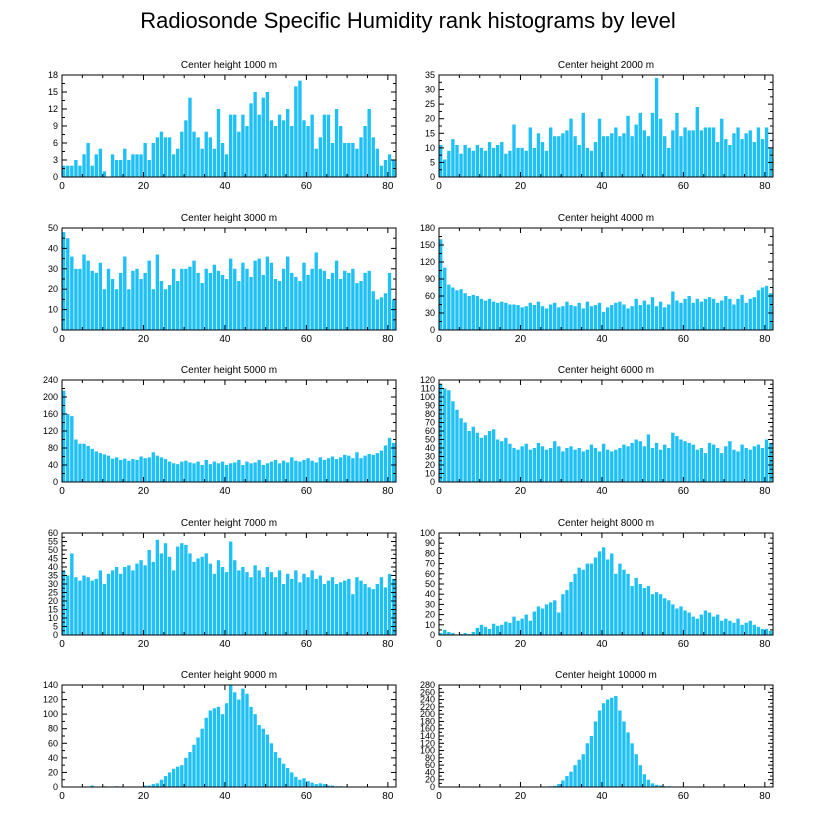 This screenshot has width=816, height=824. What do you see at coordinates (430, 553) in the screenshot?
I see `y-tick-label: 80` at bounding box center [430, 553].